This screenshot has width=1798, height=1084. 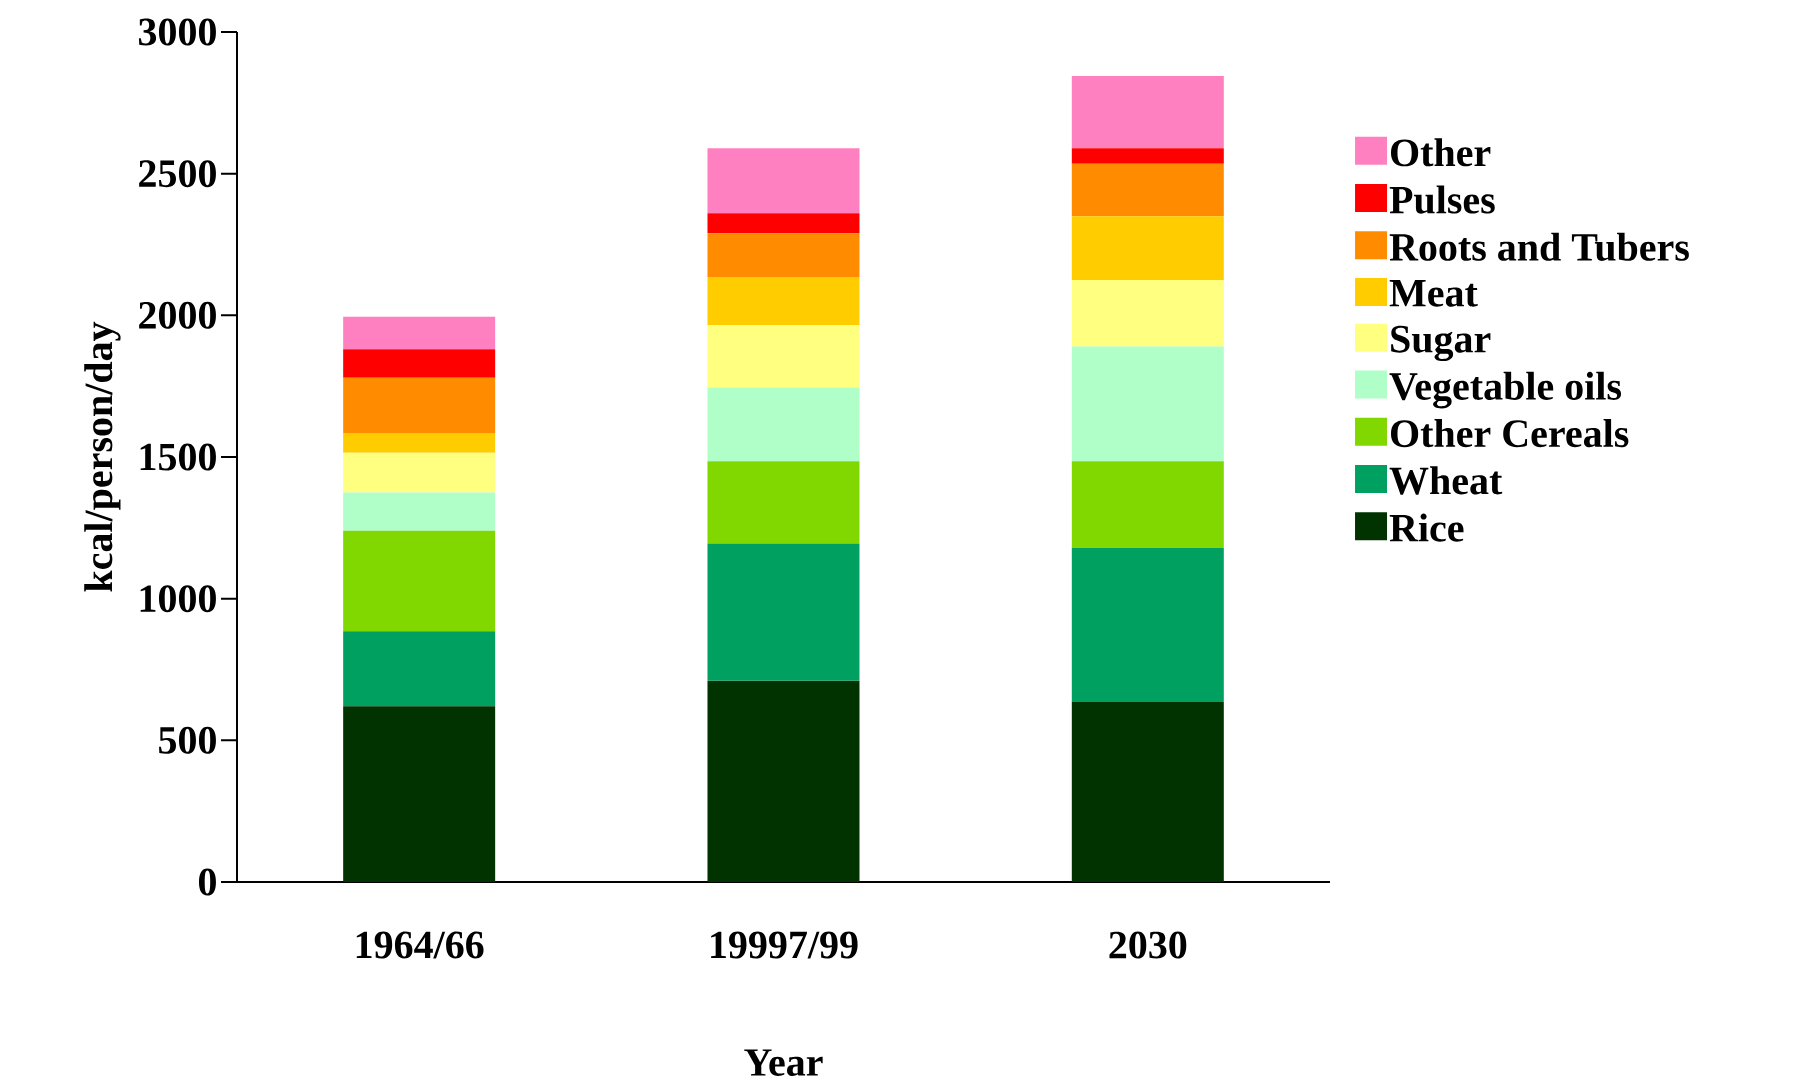 I want to click on y-tick-label: 0, so click(x=207, y=882).